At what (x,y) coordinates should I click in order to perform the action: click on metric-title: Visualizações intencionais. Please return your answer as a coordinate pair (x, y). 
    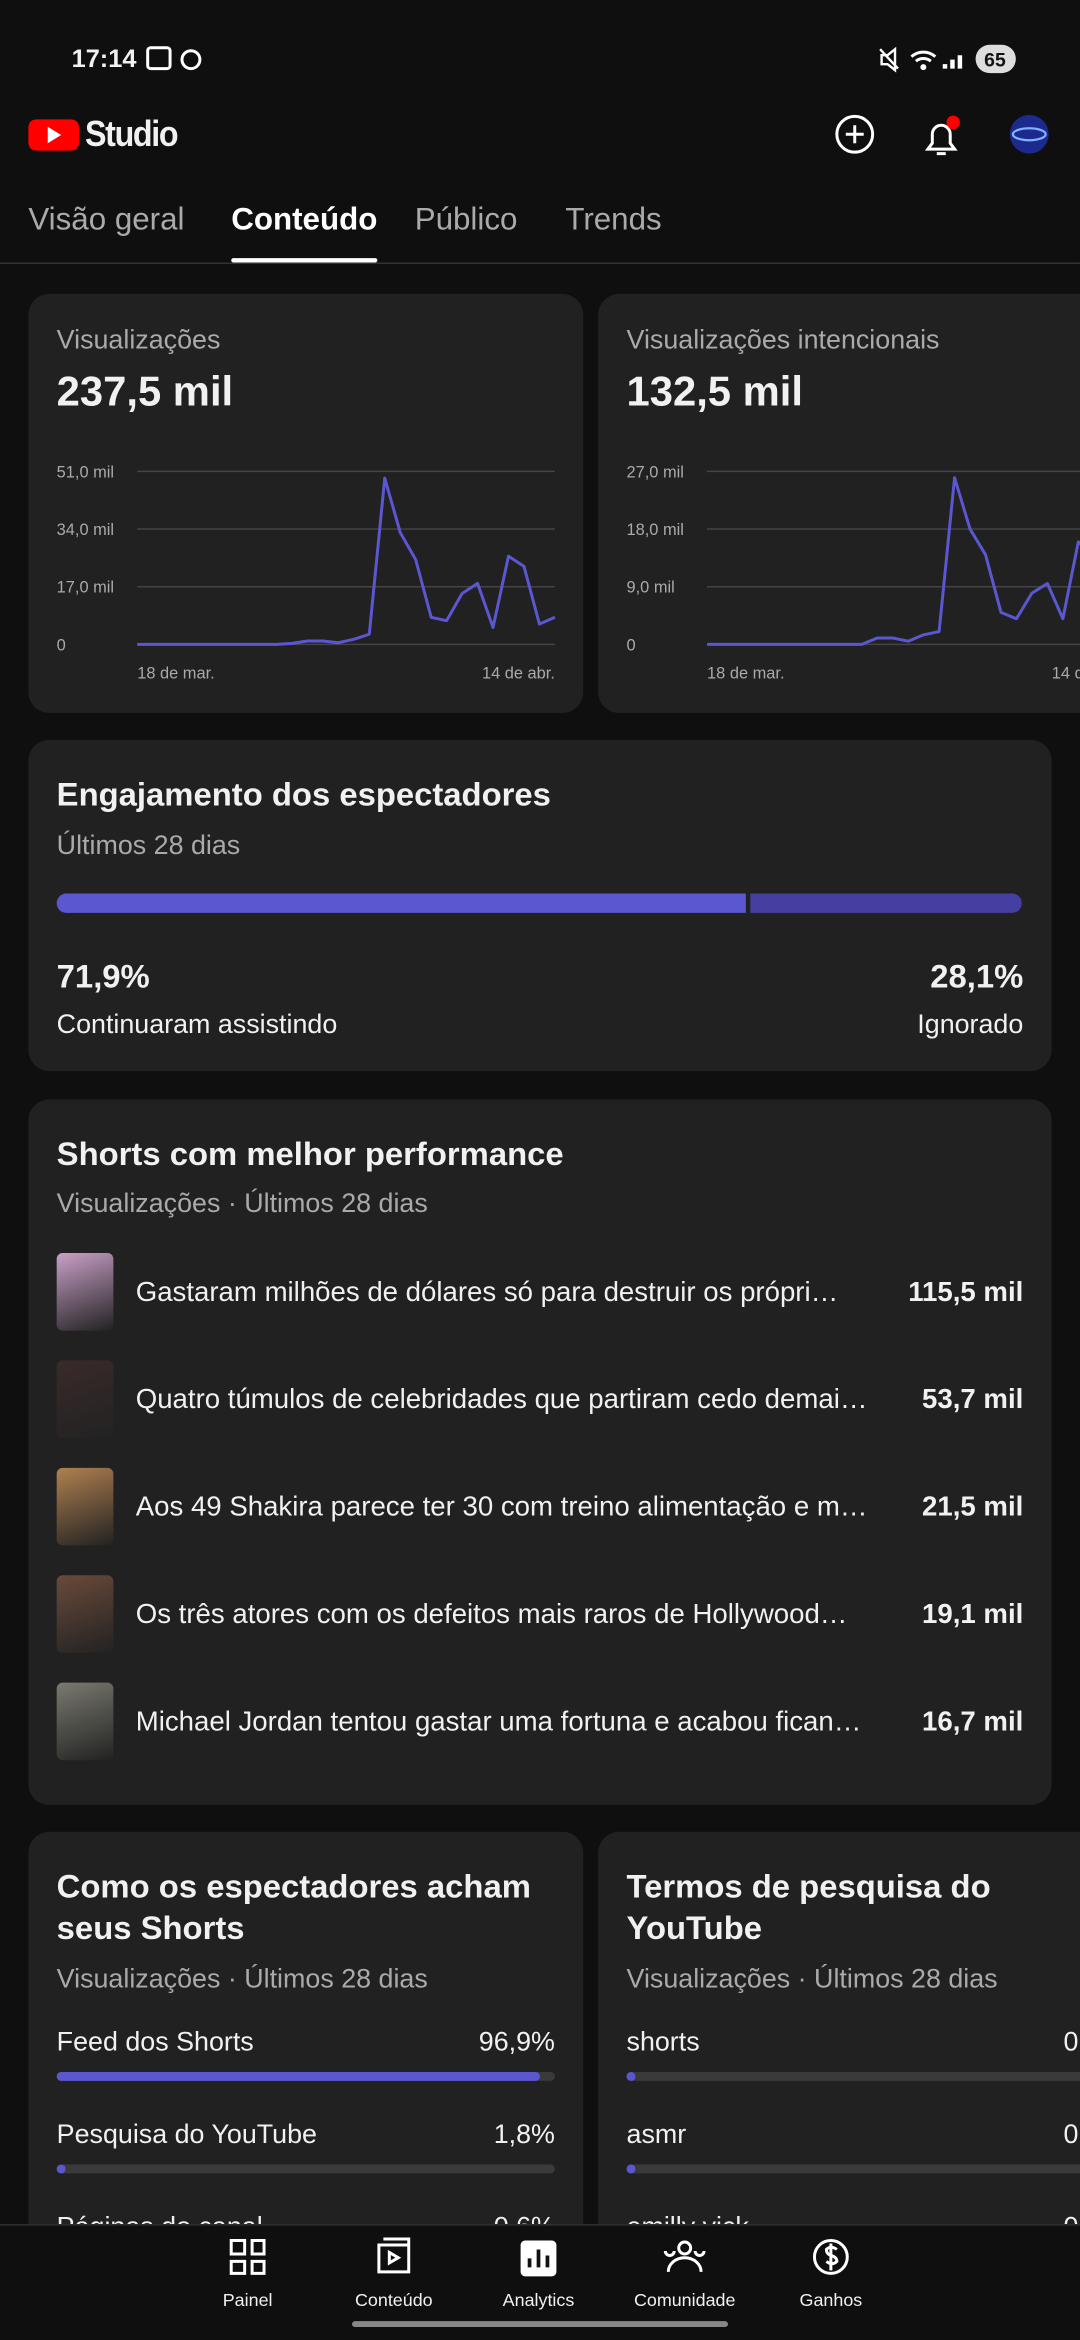
    Looking at the image, I should click on (783, 339).